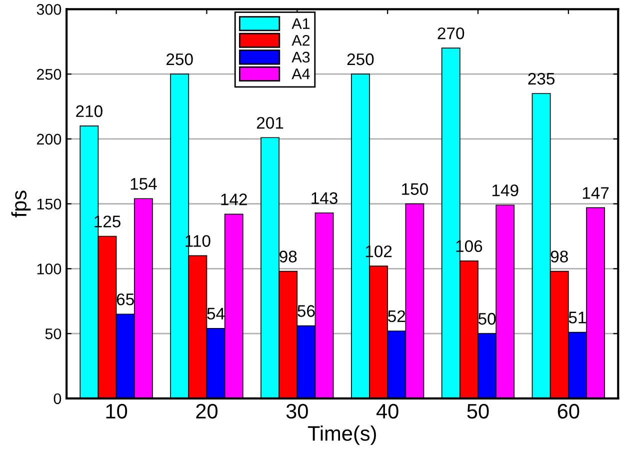 Image resolution: width=634 pixels, height=458 pixels. I want to click on x-tick-label: 20, so click(207, 411).